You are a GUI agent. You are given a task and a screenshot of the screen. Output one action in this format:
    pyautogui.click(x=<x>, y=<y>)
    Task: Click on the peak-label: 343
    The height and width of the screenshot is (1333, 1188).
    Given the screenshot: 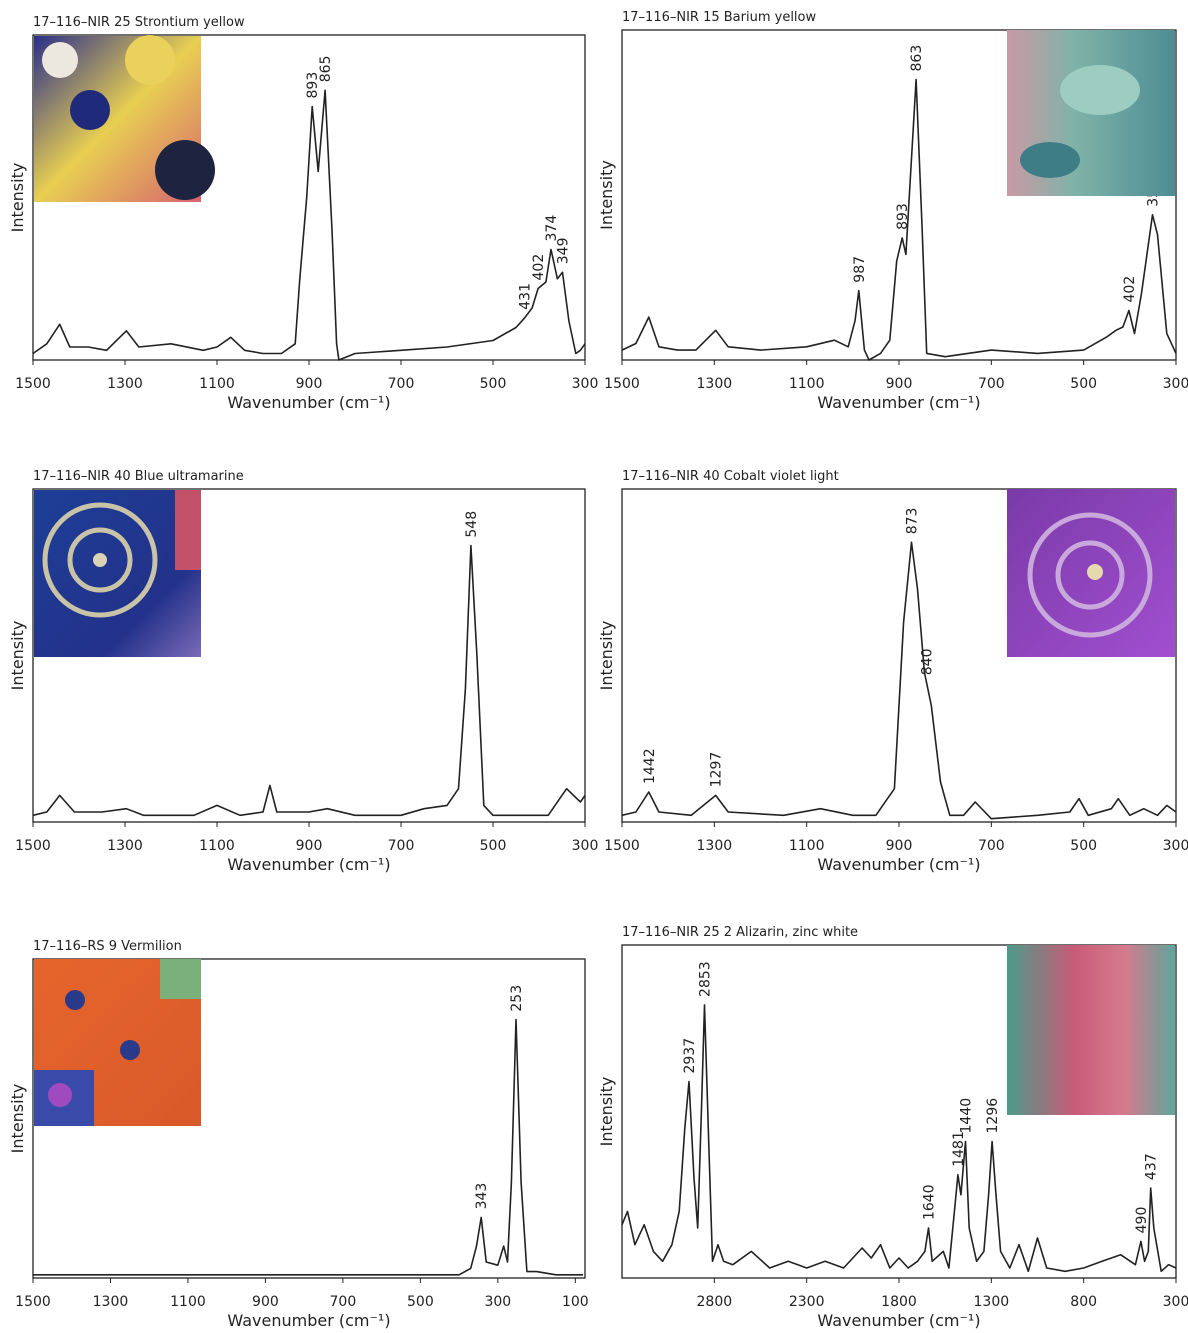 What is the action you would take?
    pyautogui.click(x=482, y=1196)
    